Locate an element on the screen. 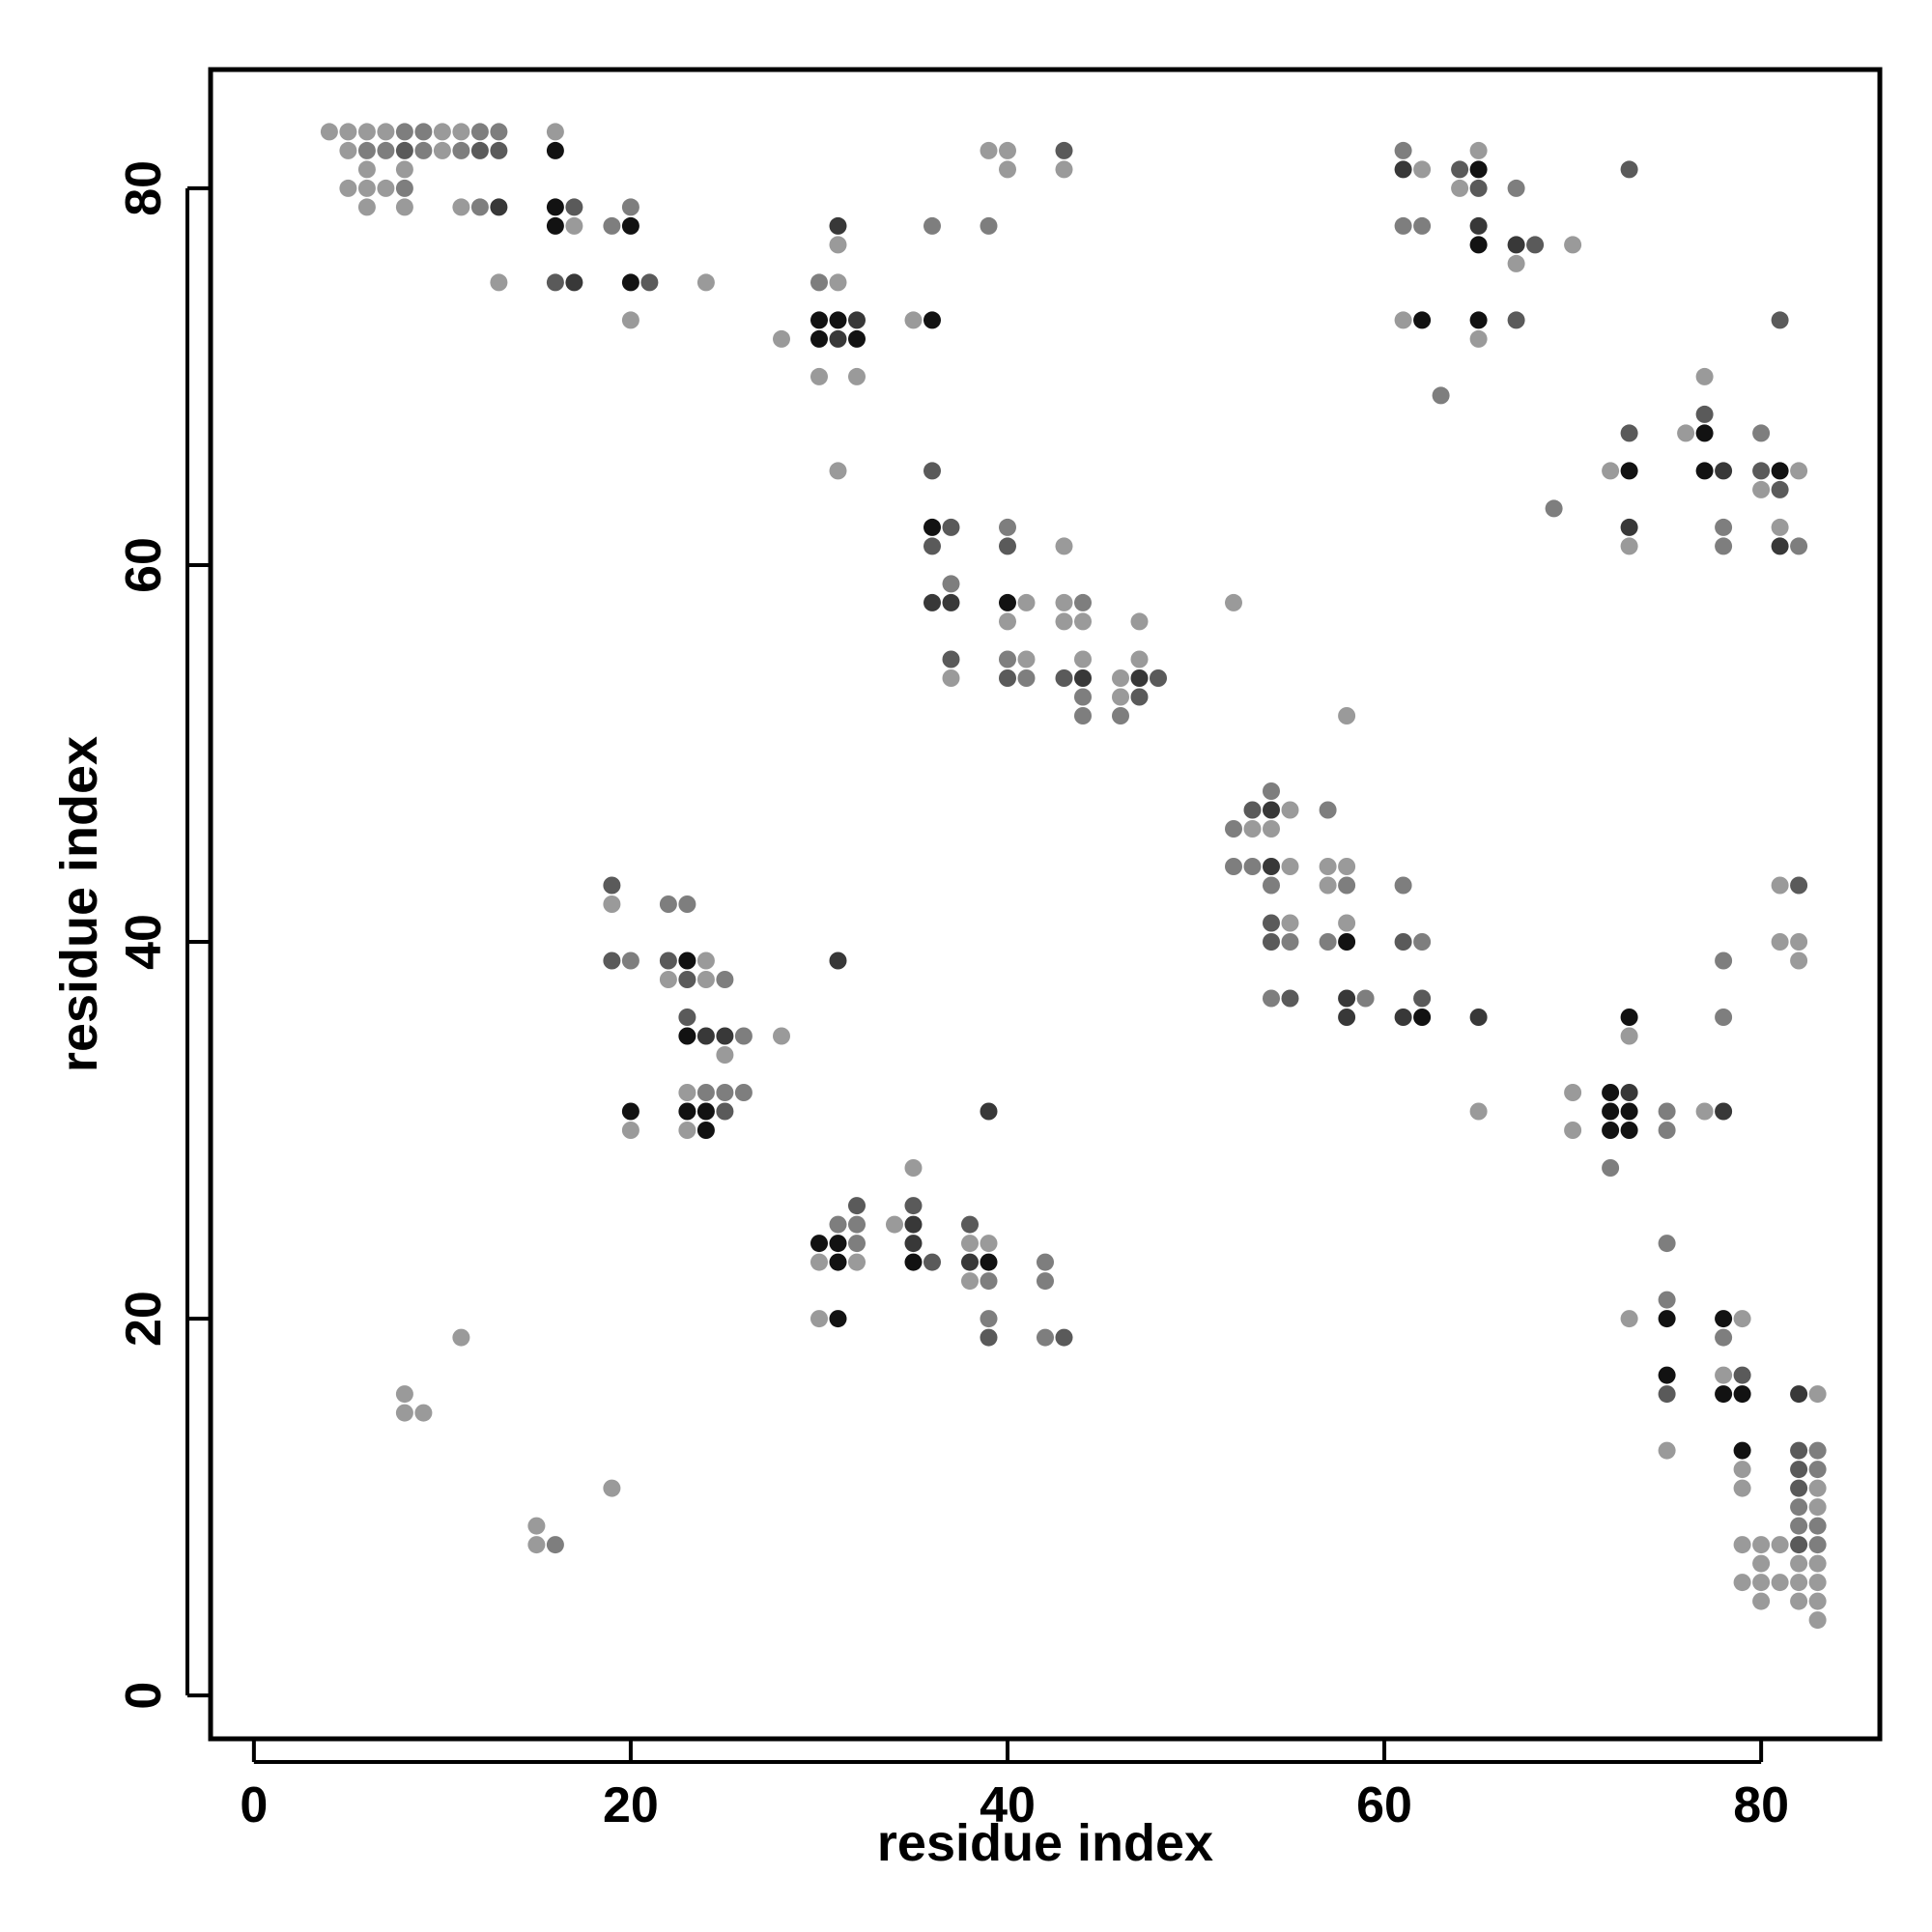 Image resolution: width=1932 pixels, height=1932 pixels. x-tick-label: 0 is located at coordinates (254, 1805).